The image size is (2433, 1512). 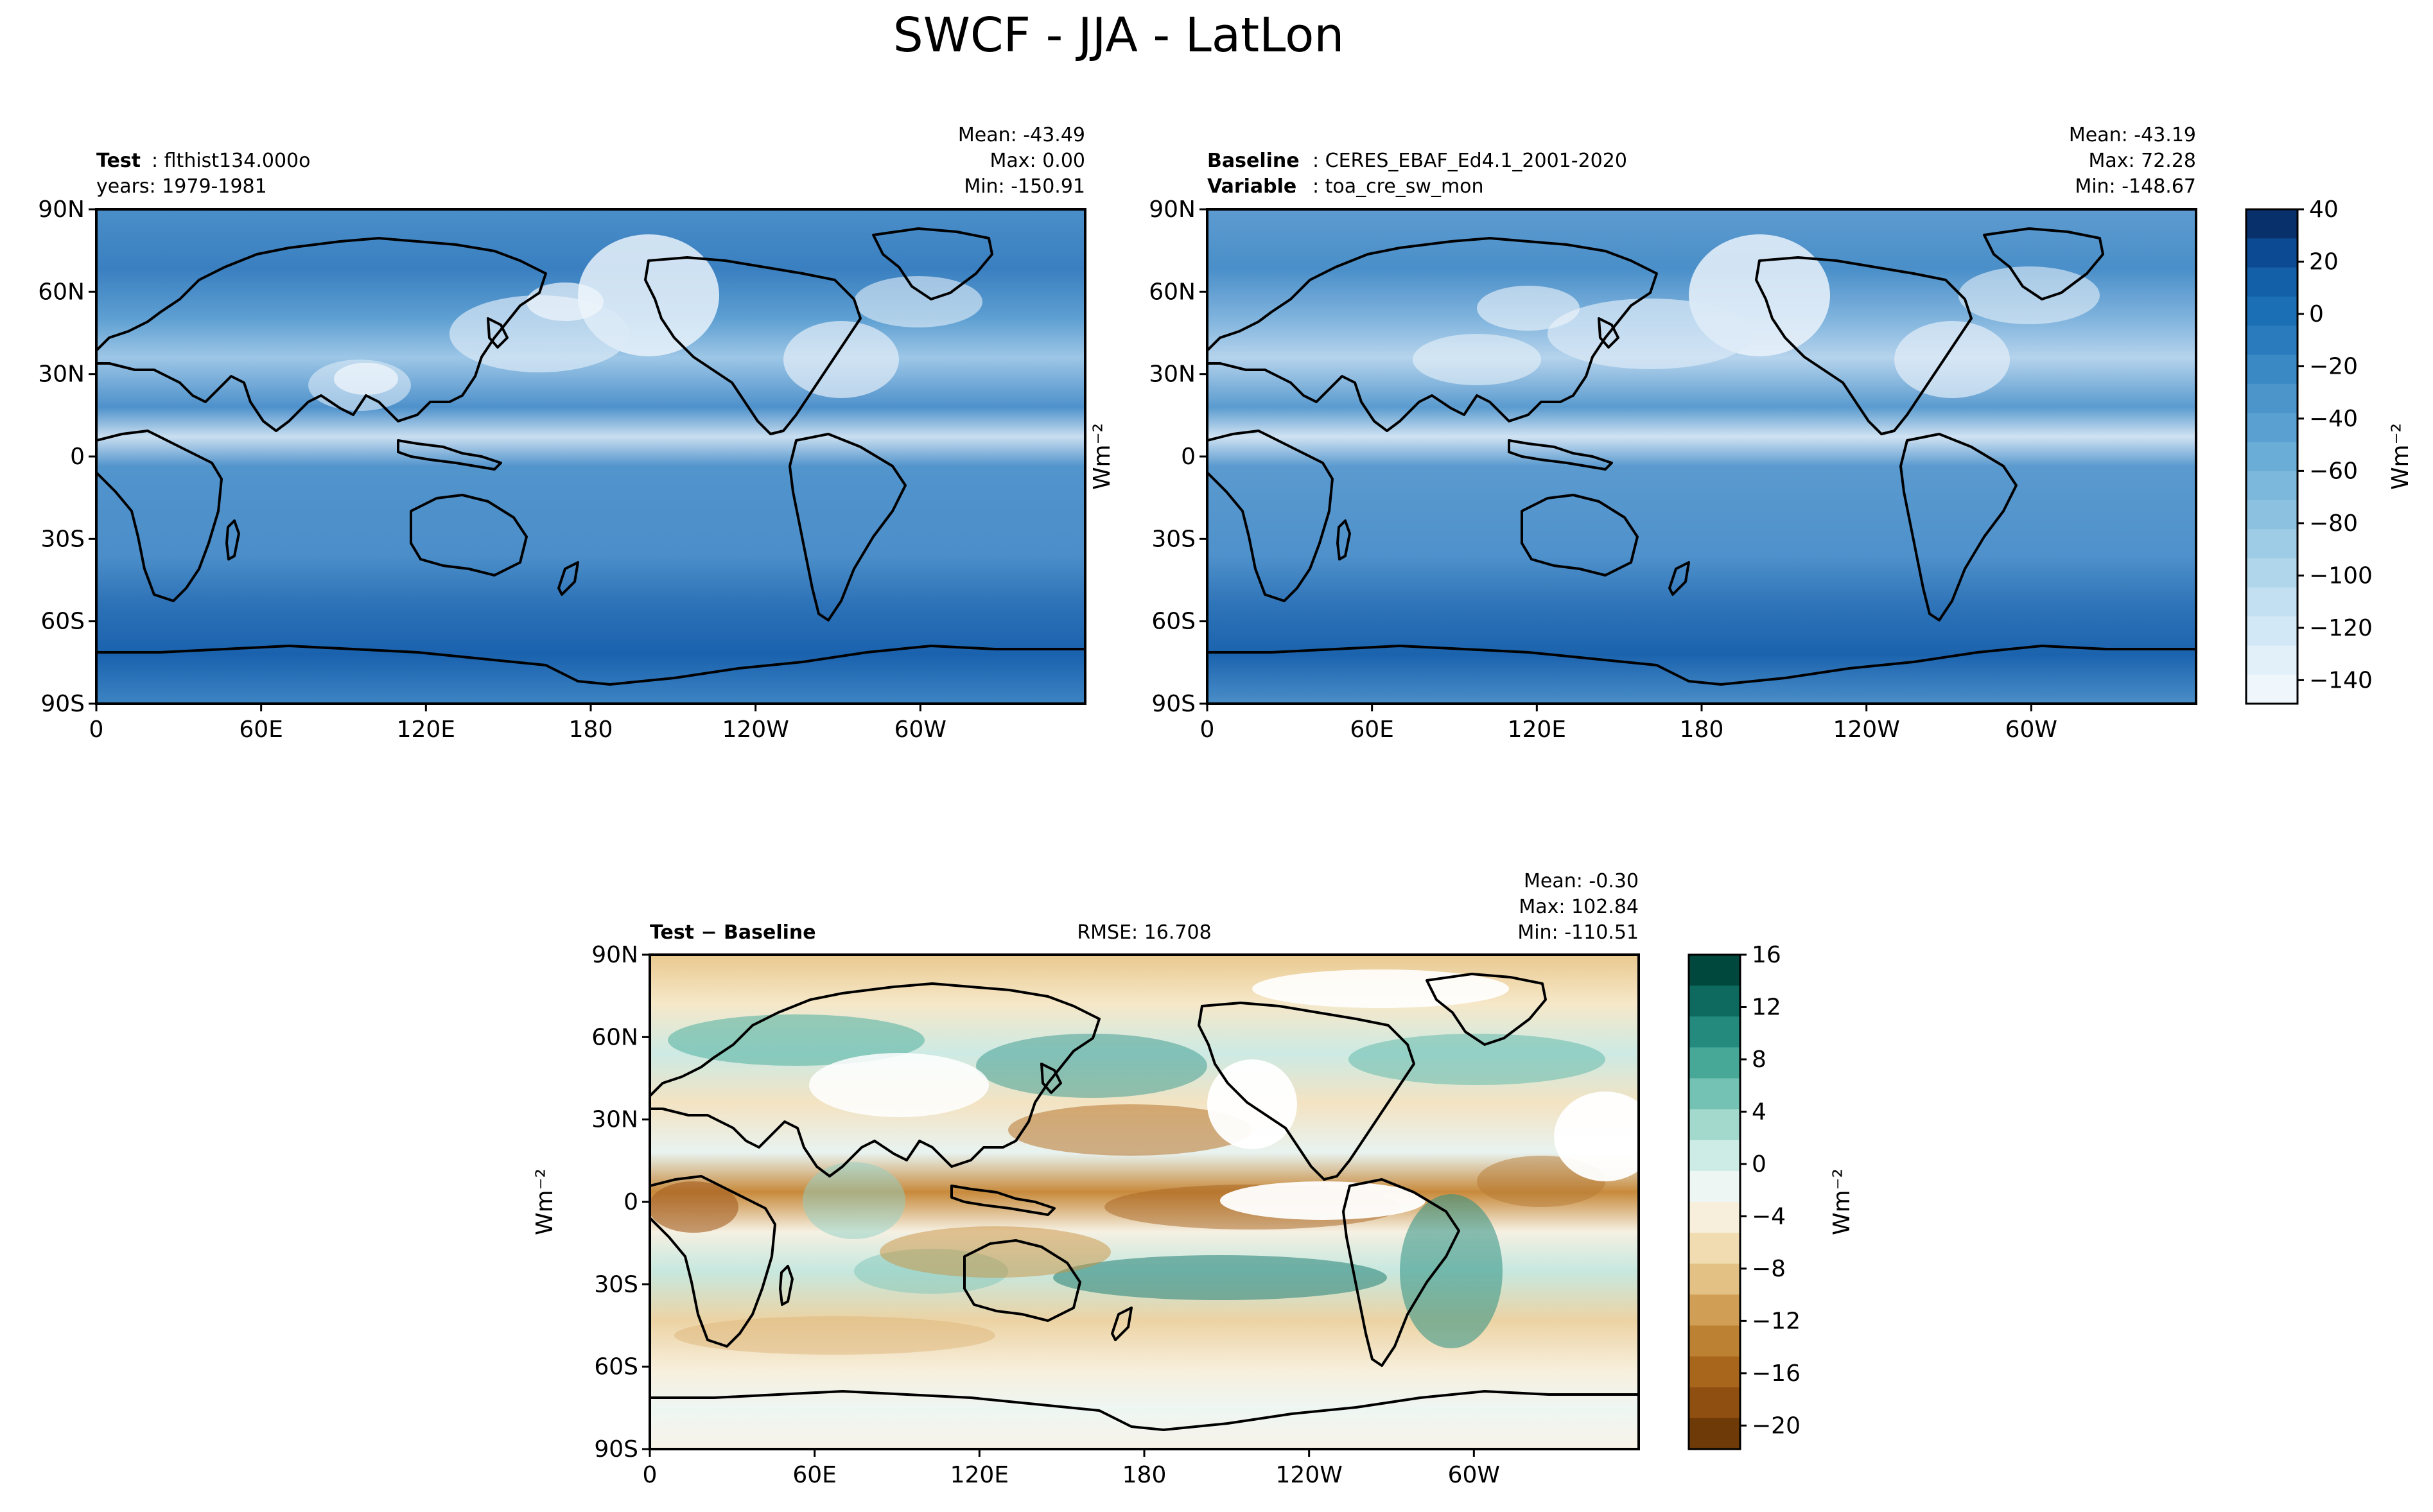 What do you see at coordinates (1769, 1269) in the screenshot?
I see `colorbar-diff-tick-label: −8` at bounding box center [1769, 1269].